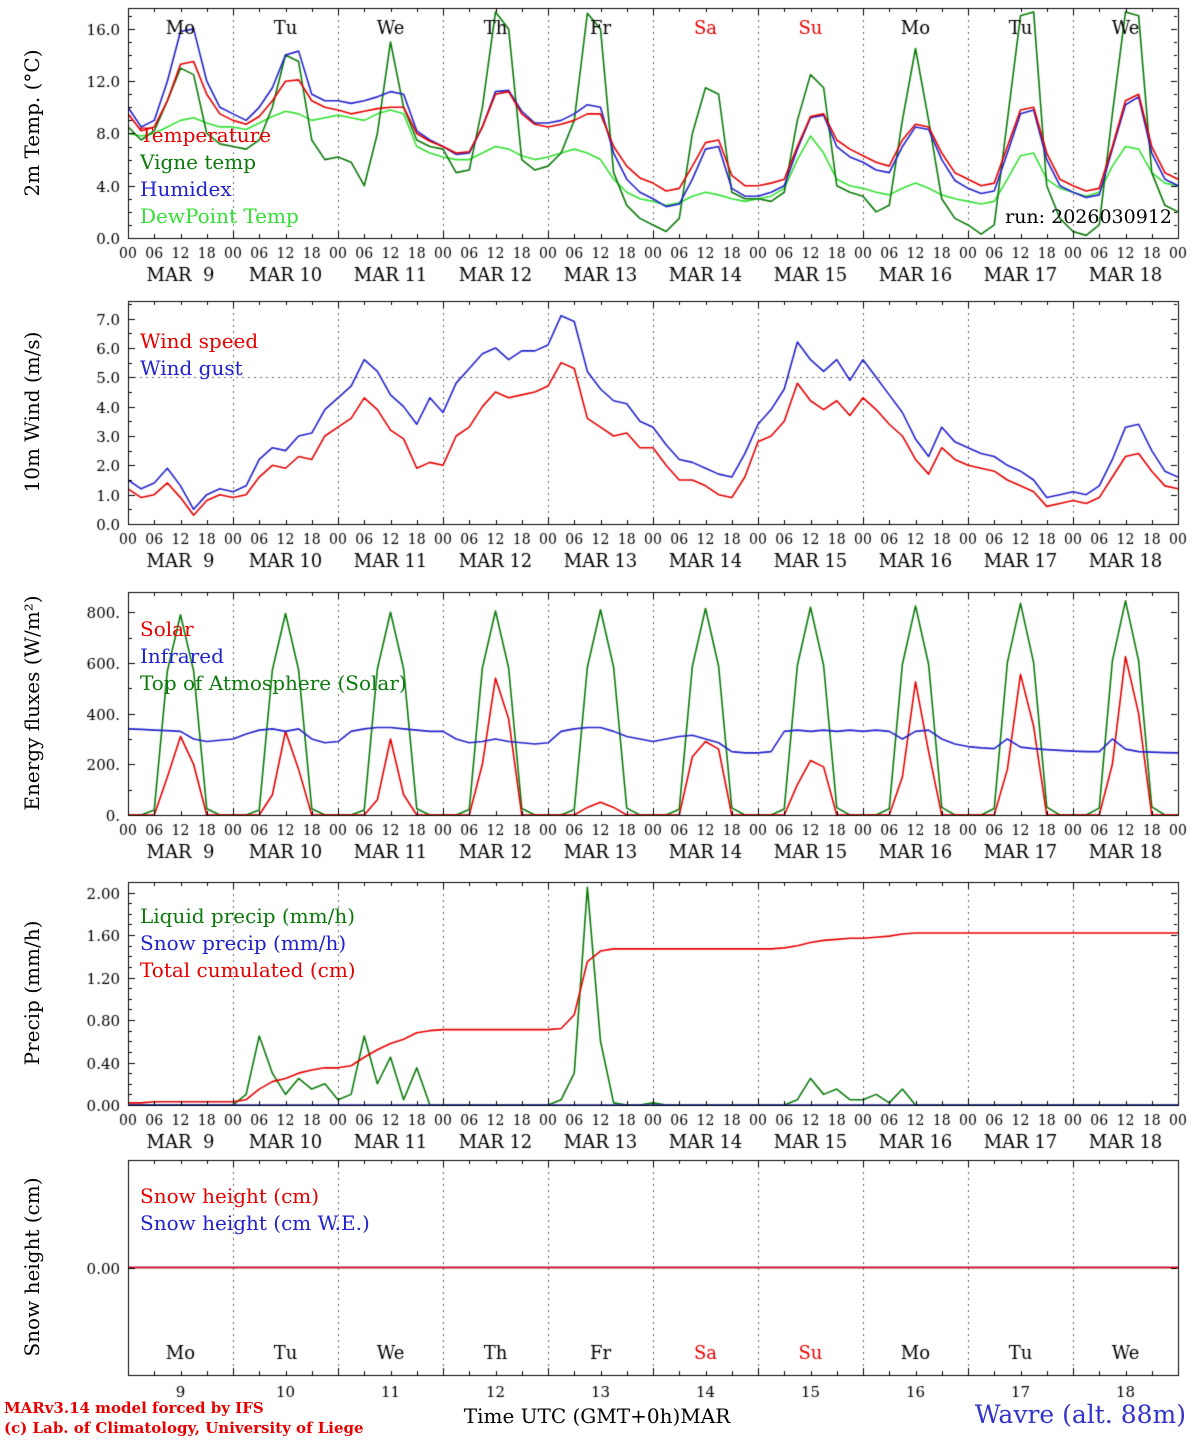 This screenshot has width=1194, height=1440. I want to click on legend-item: Snow height (cm), so click(230, 1196).